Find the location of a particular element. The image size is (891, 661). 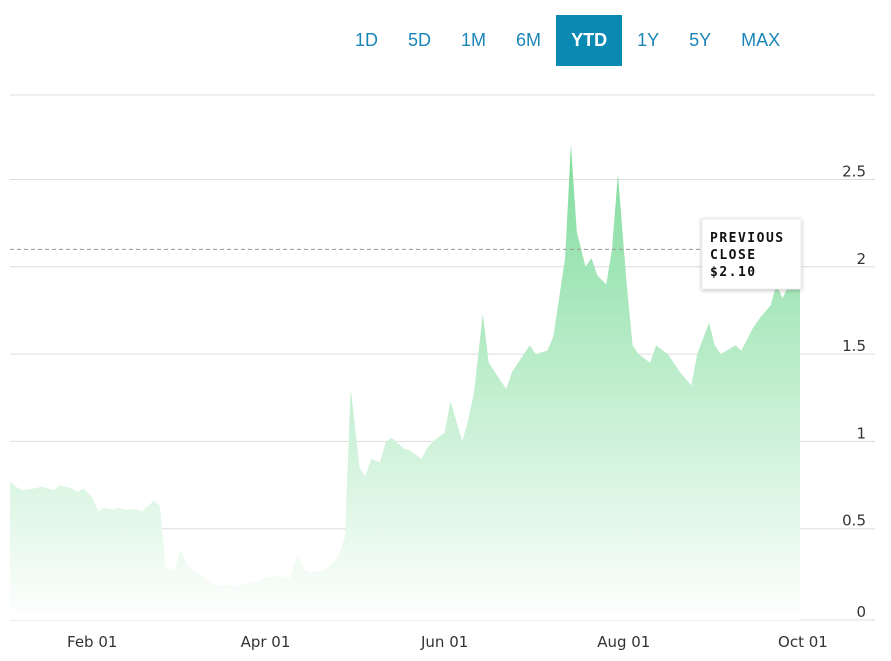

x-tick-label: Feb 01 is located at coordinates (92, 642).